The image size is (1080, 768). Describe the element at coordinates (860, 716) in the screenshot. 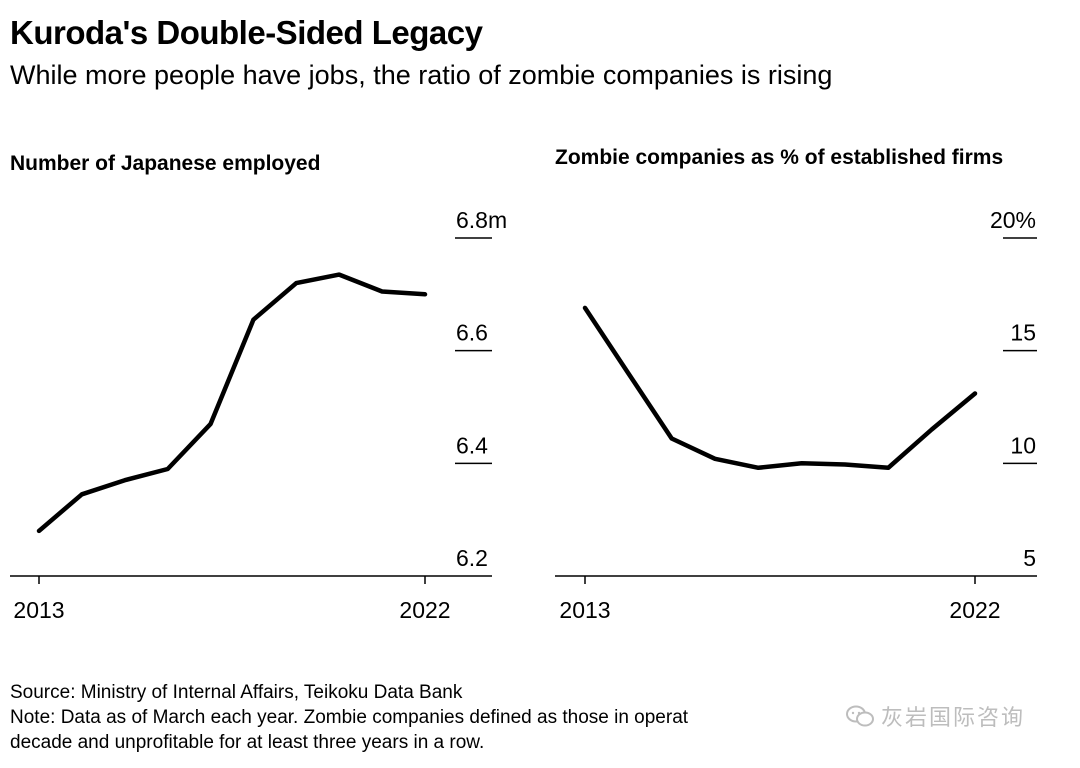

I see `wechat-icon` at that location.